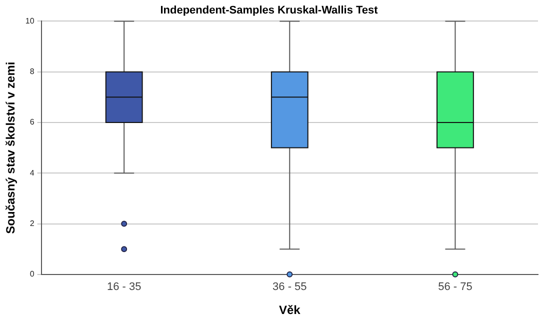  What do you see at coordinates (32, 122) in the screenshot?
I see `y-tick-label: 6` at bounding box center [32, 122].